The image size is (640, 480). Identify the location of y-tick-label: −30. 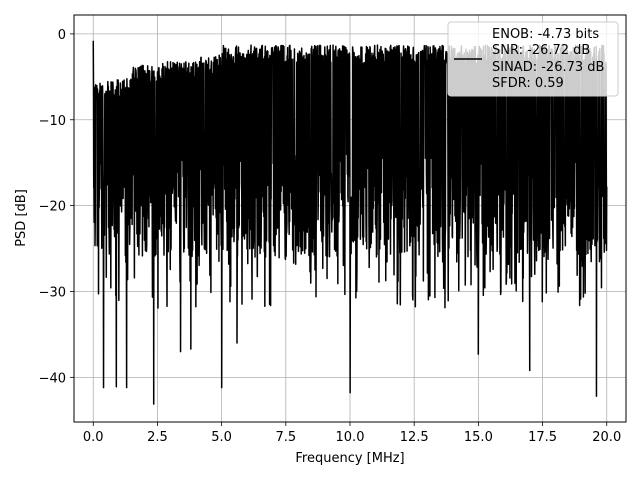
(52, 292).